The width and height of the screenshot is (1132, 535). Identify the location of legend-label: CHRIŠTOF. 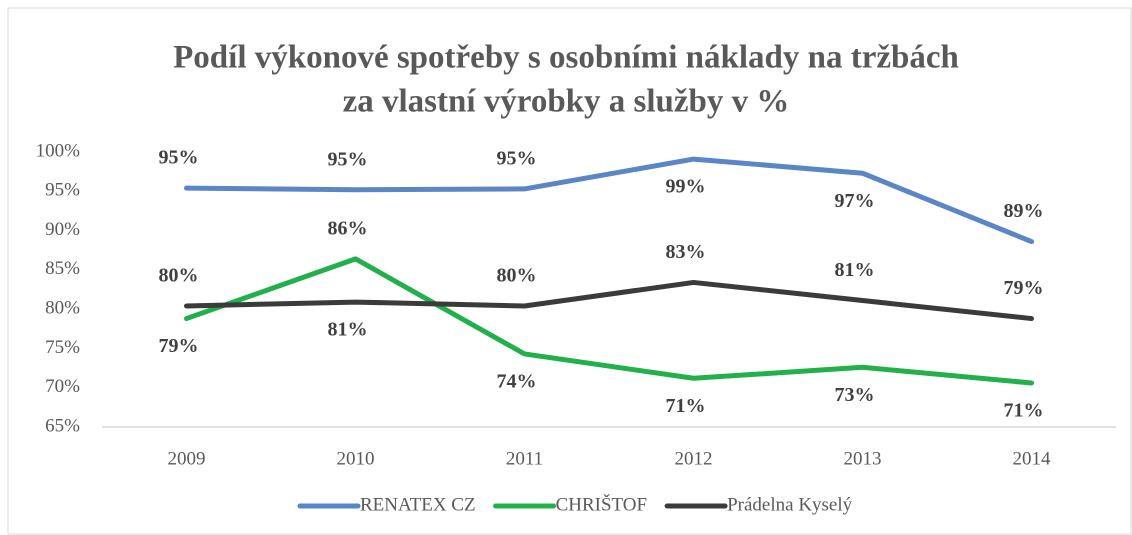
(602, 504).